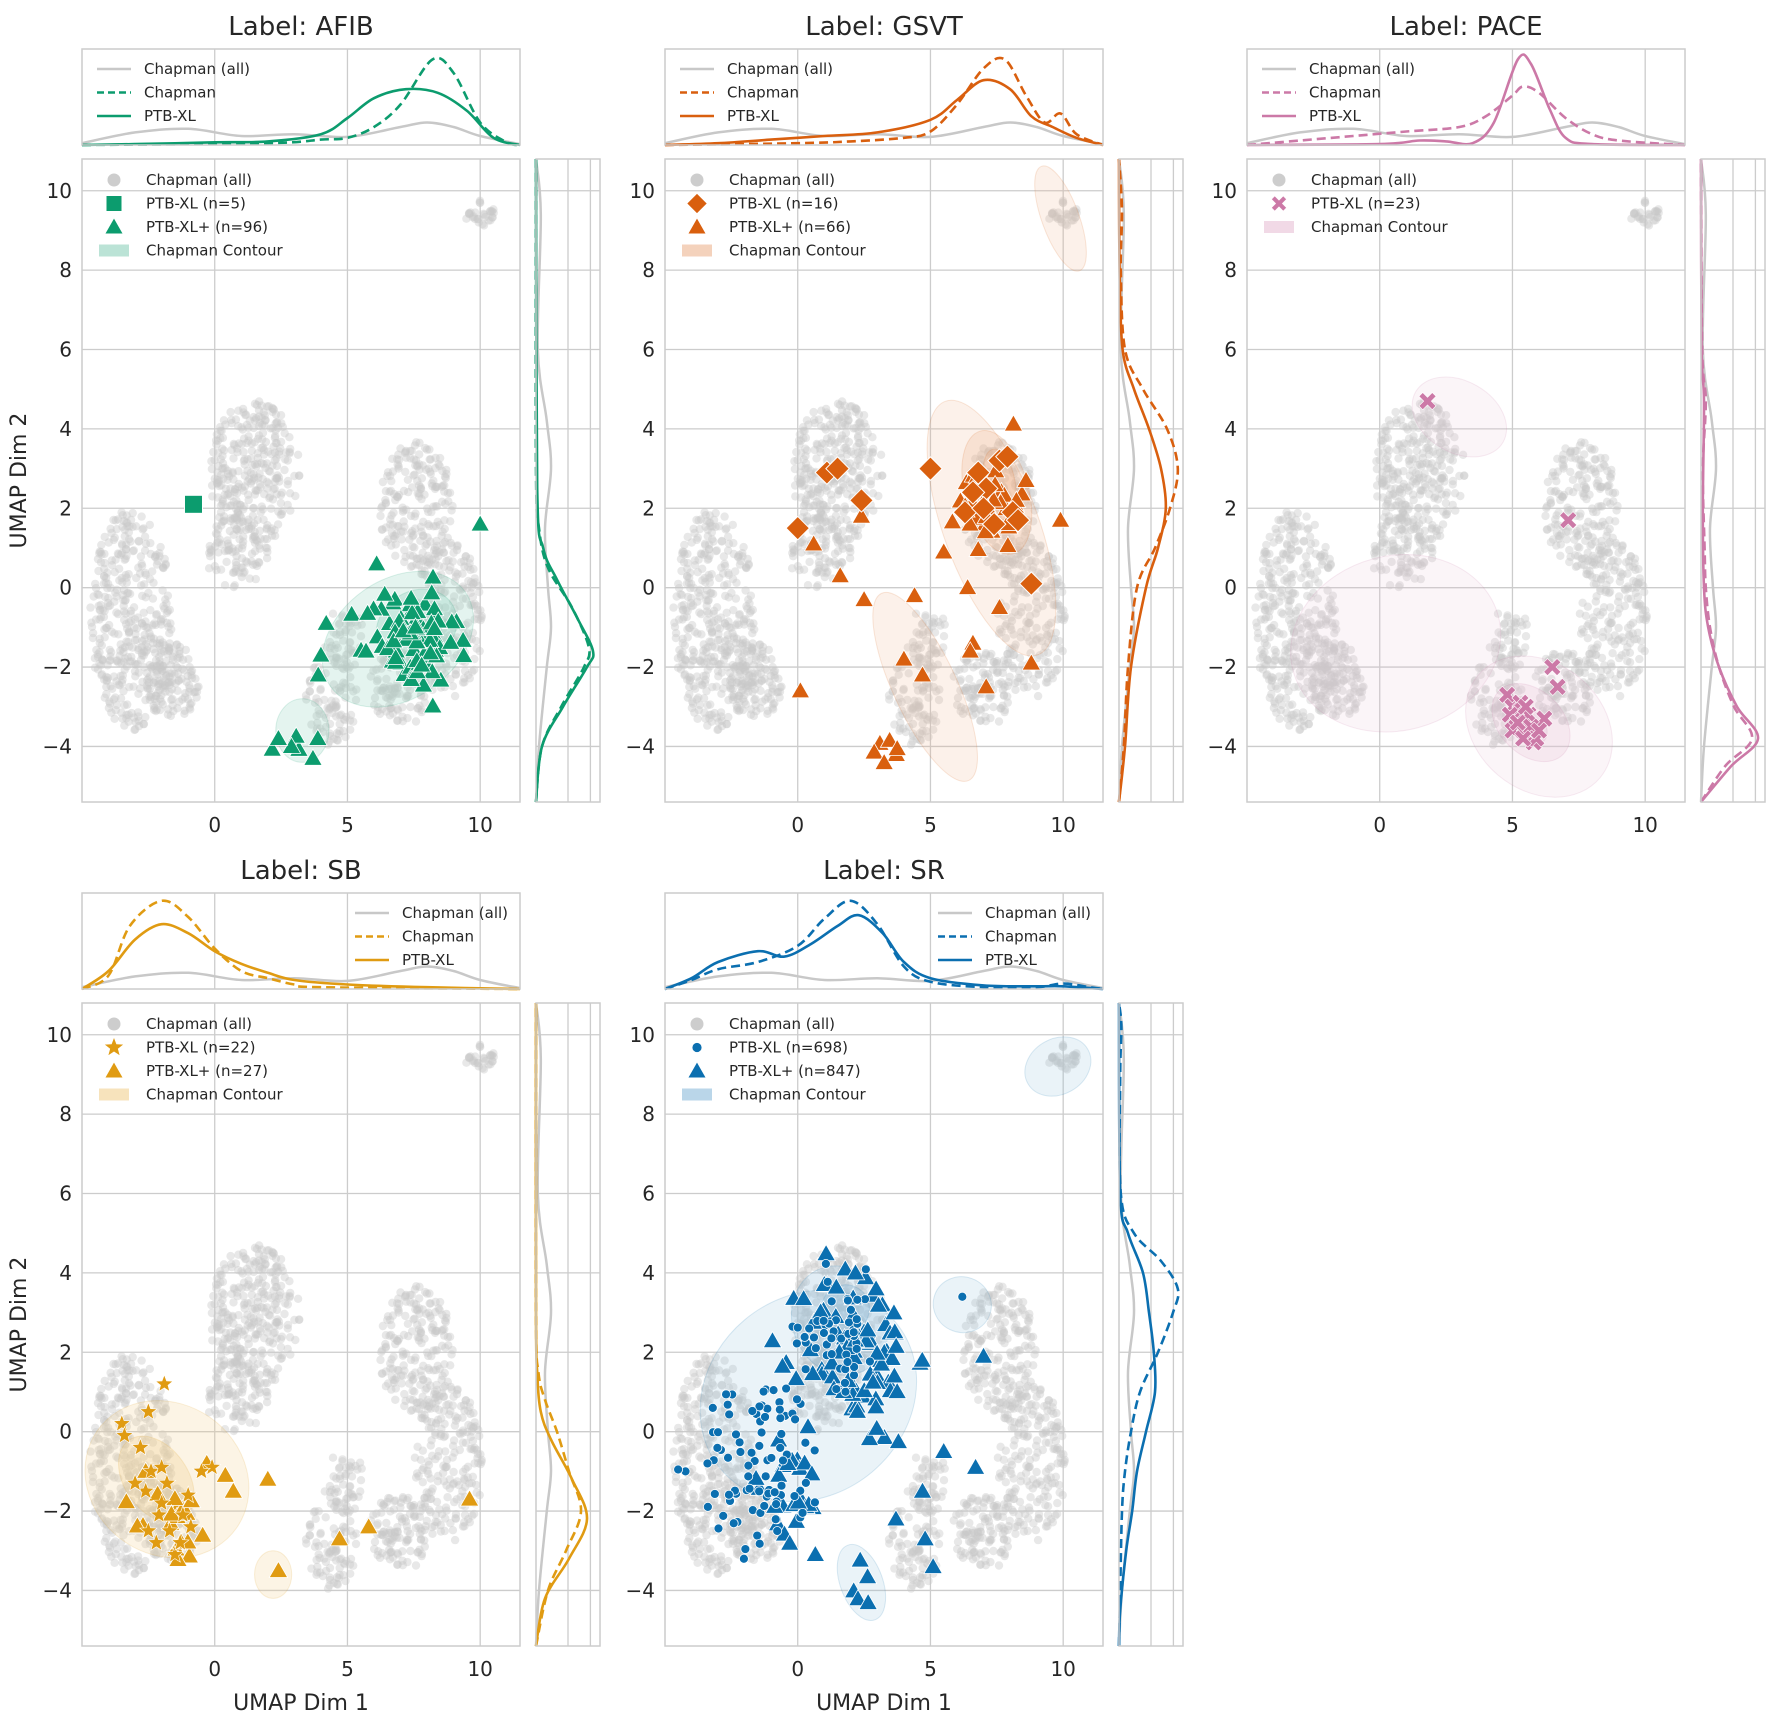 The height and width of the screenshot is (1723, 1776). I want to click on top-legend-label: PTB-XL, so click(170, 116).